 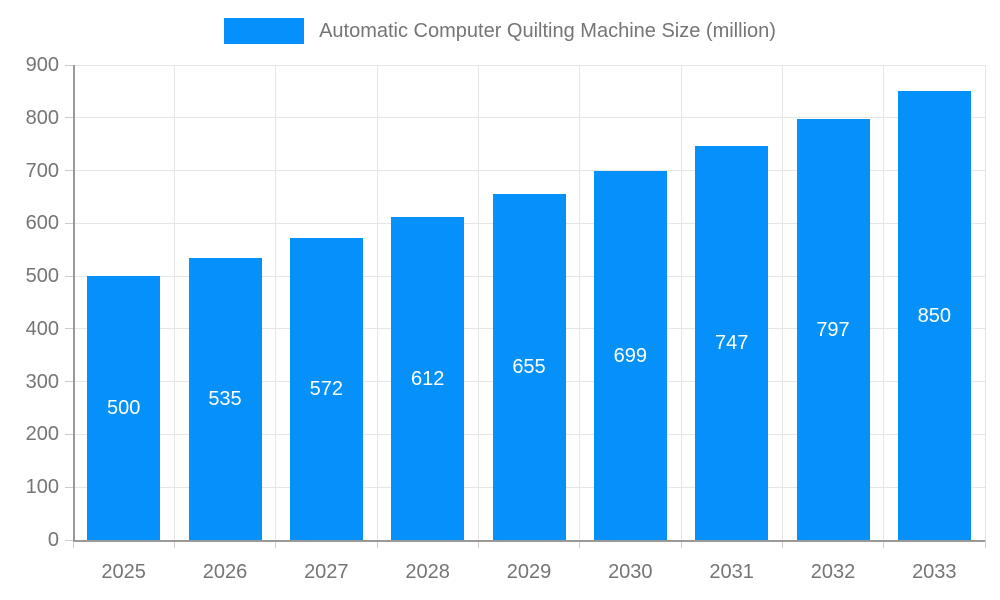 I want to click on y-axis-tick-label: 700, so click(x=42, y=170).